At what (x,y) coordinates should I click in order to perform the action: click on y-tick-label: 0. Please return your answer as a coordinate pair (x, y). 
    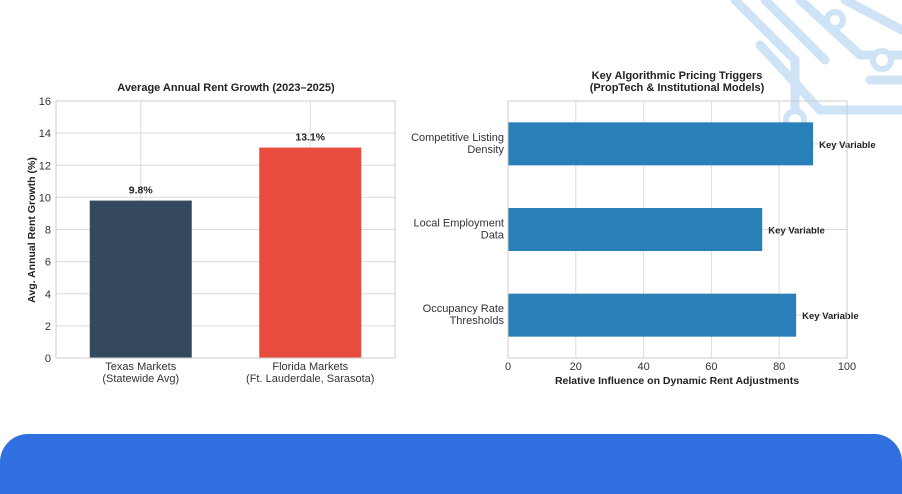
    Looking at the image, I should click on (48, 359).